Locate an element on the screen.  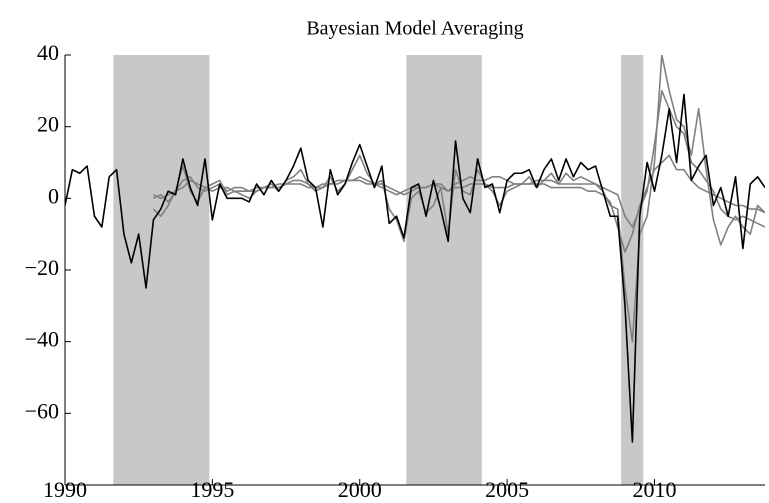
y-tick-label: 0 is located at coordinates (53, 195).